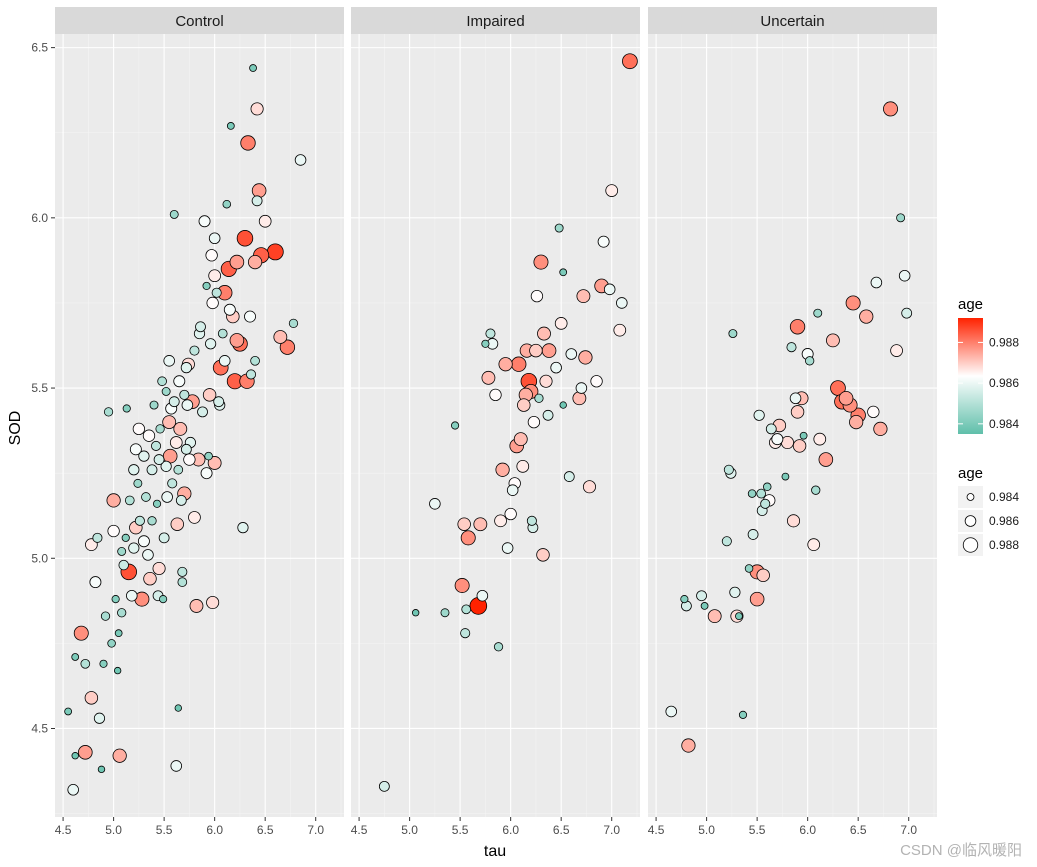 This screenshot has height=867, width=1037. Describe the element at coordinates (988, 383) in the screenshot. I see `color-legend-ticks: 0.984 0.986 0.988` at that location.